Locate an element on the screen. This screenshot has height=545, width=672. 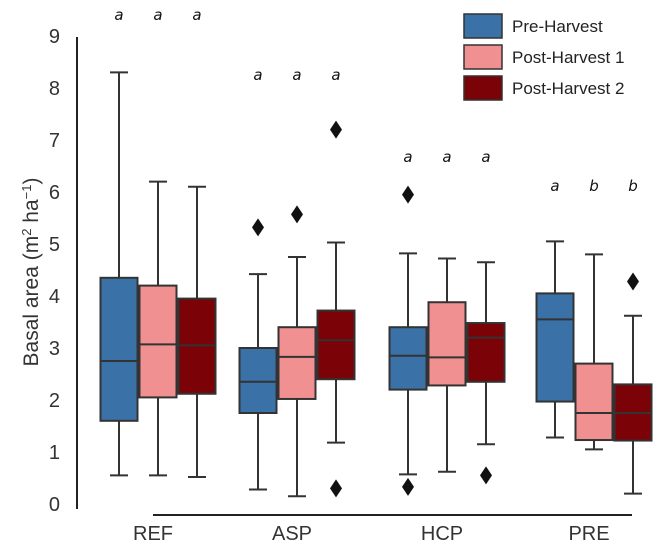
legend-item-1: Pre-Harvest is located at coordinates (533, 26).